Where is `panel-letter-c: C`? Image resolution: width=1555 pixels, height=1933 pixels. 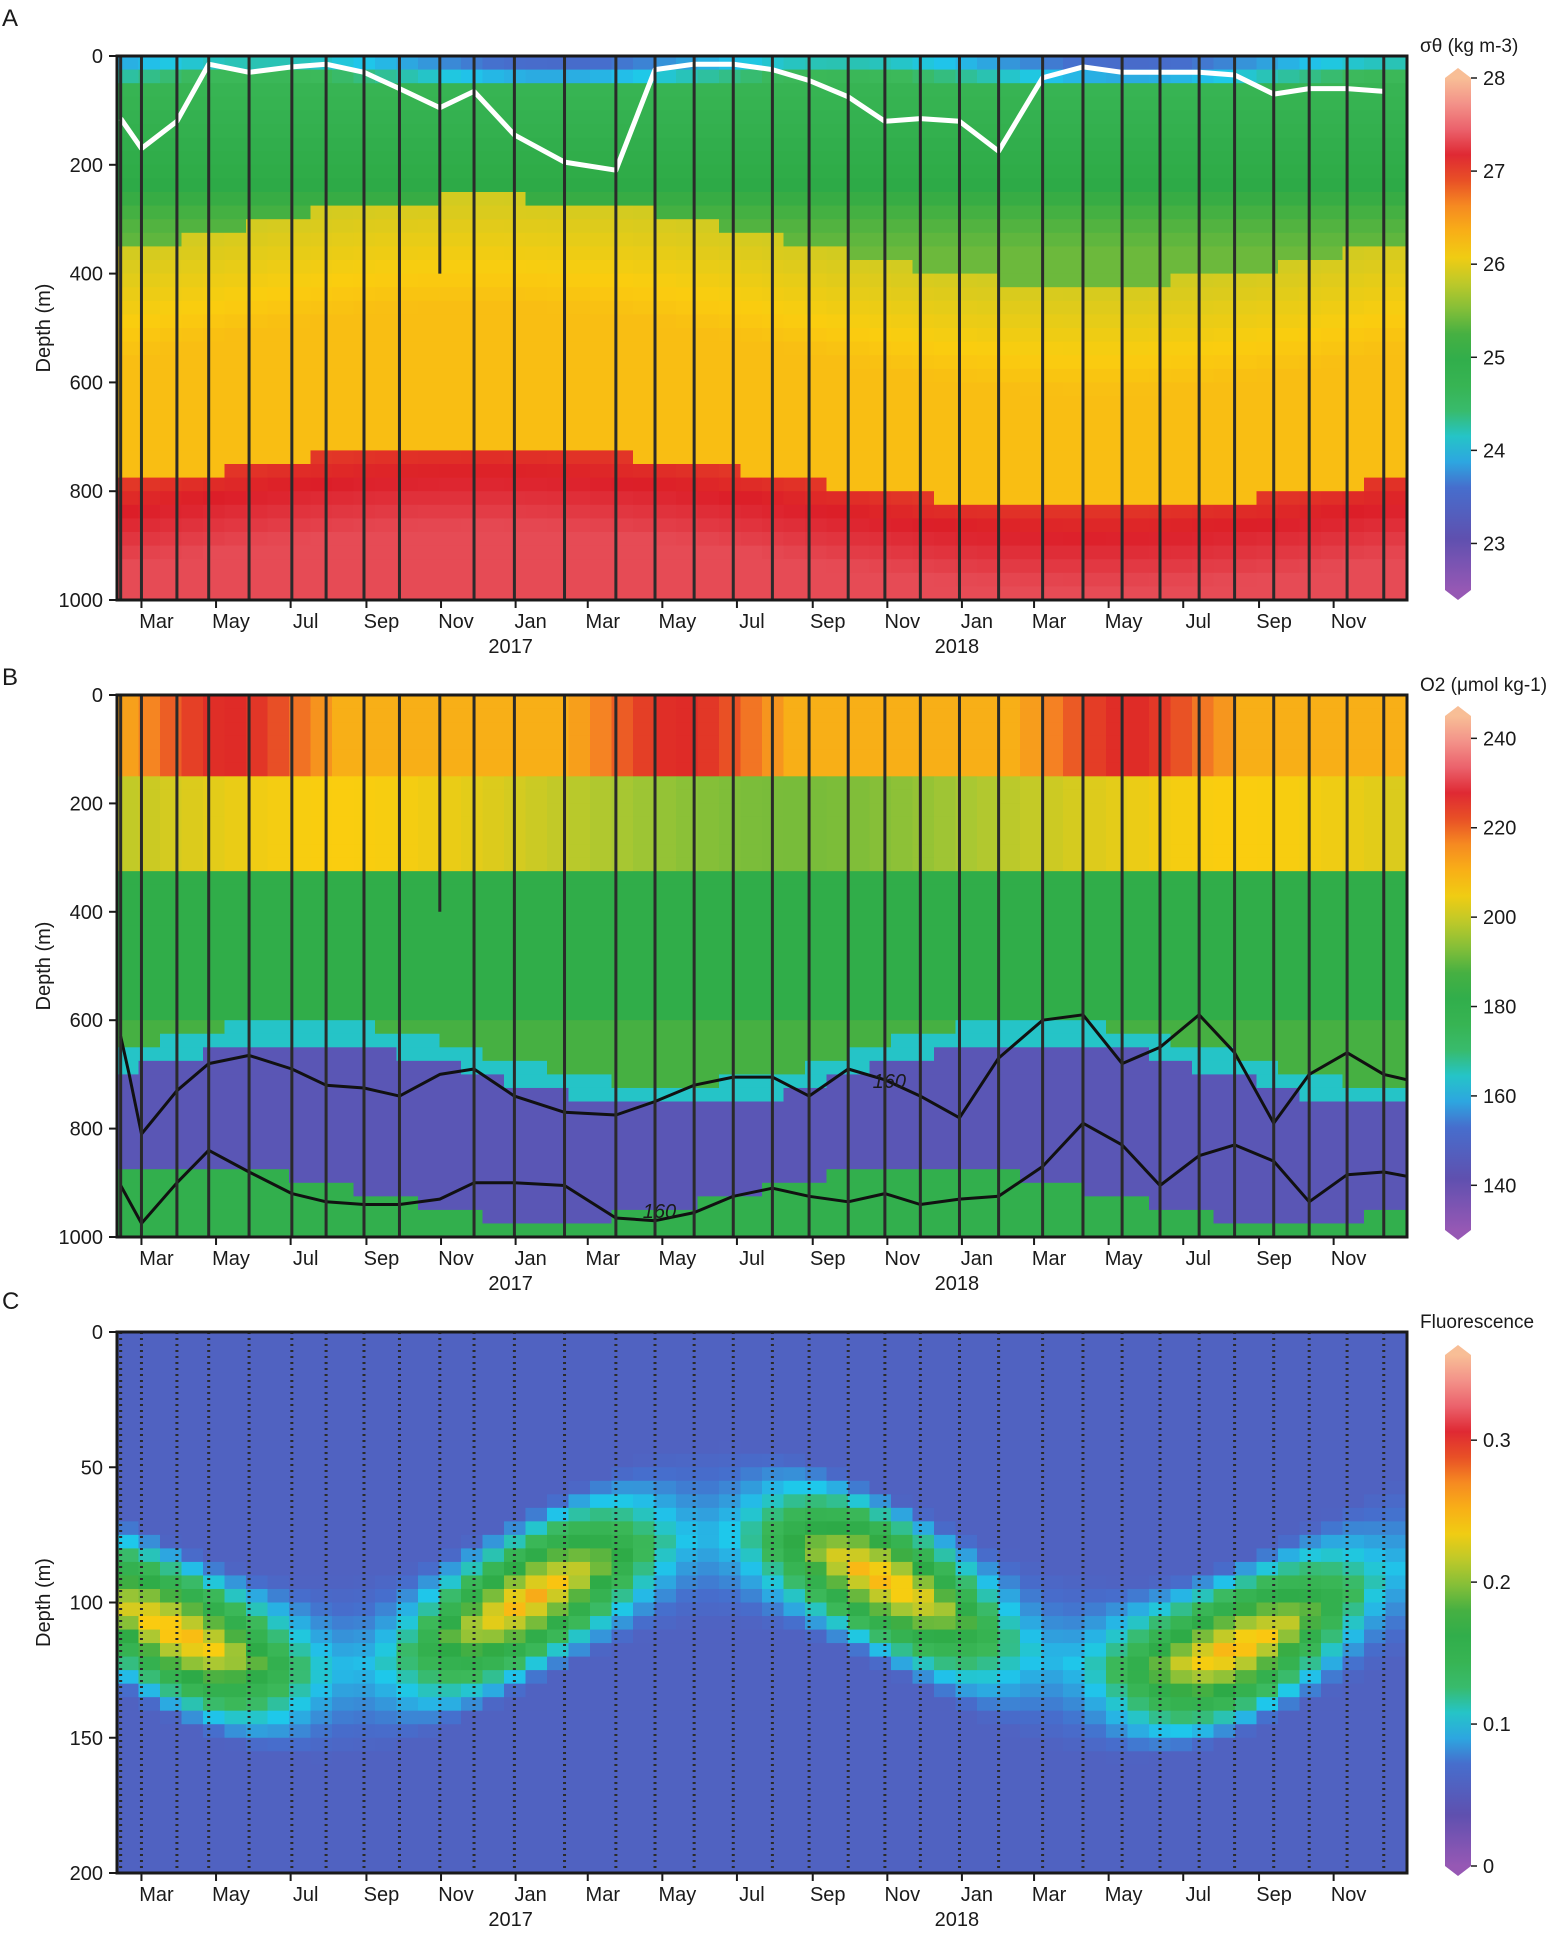
panel-letter-c: C is located at coordinates (10, 1301).